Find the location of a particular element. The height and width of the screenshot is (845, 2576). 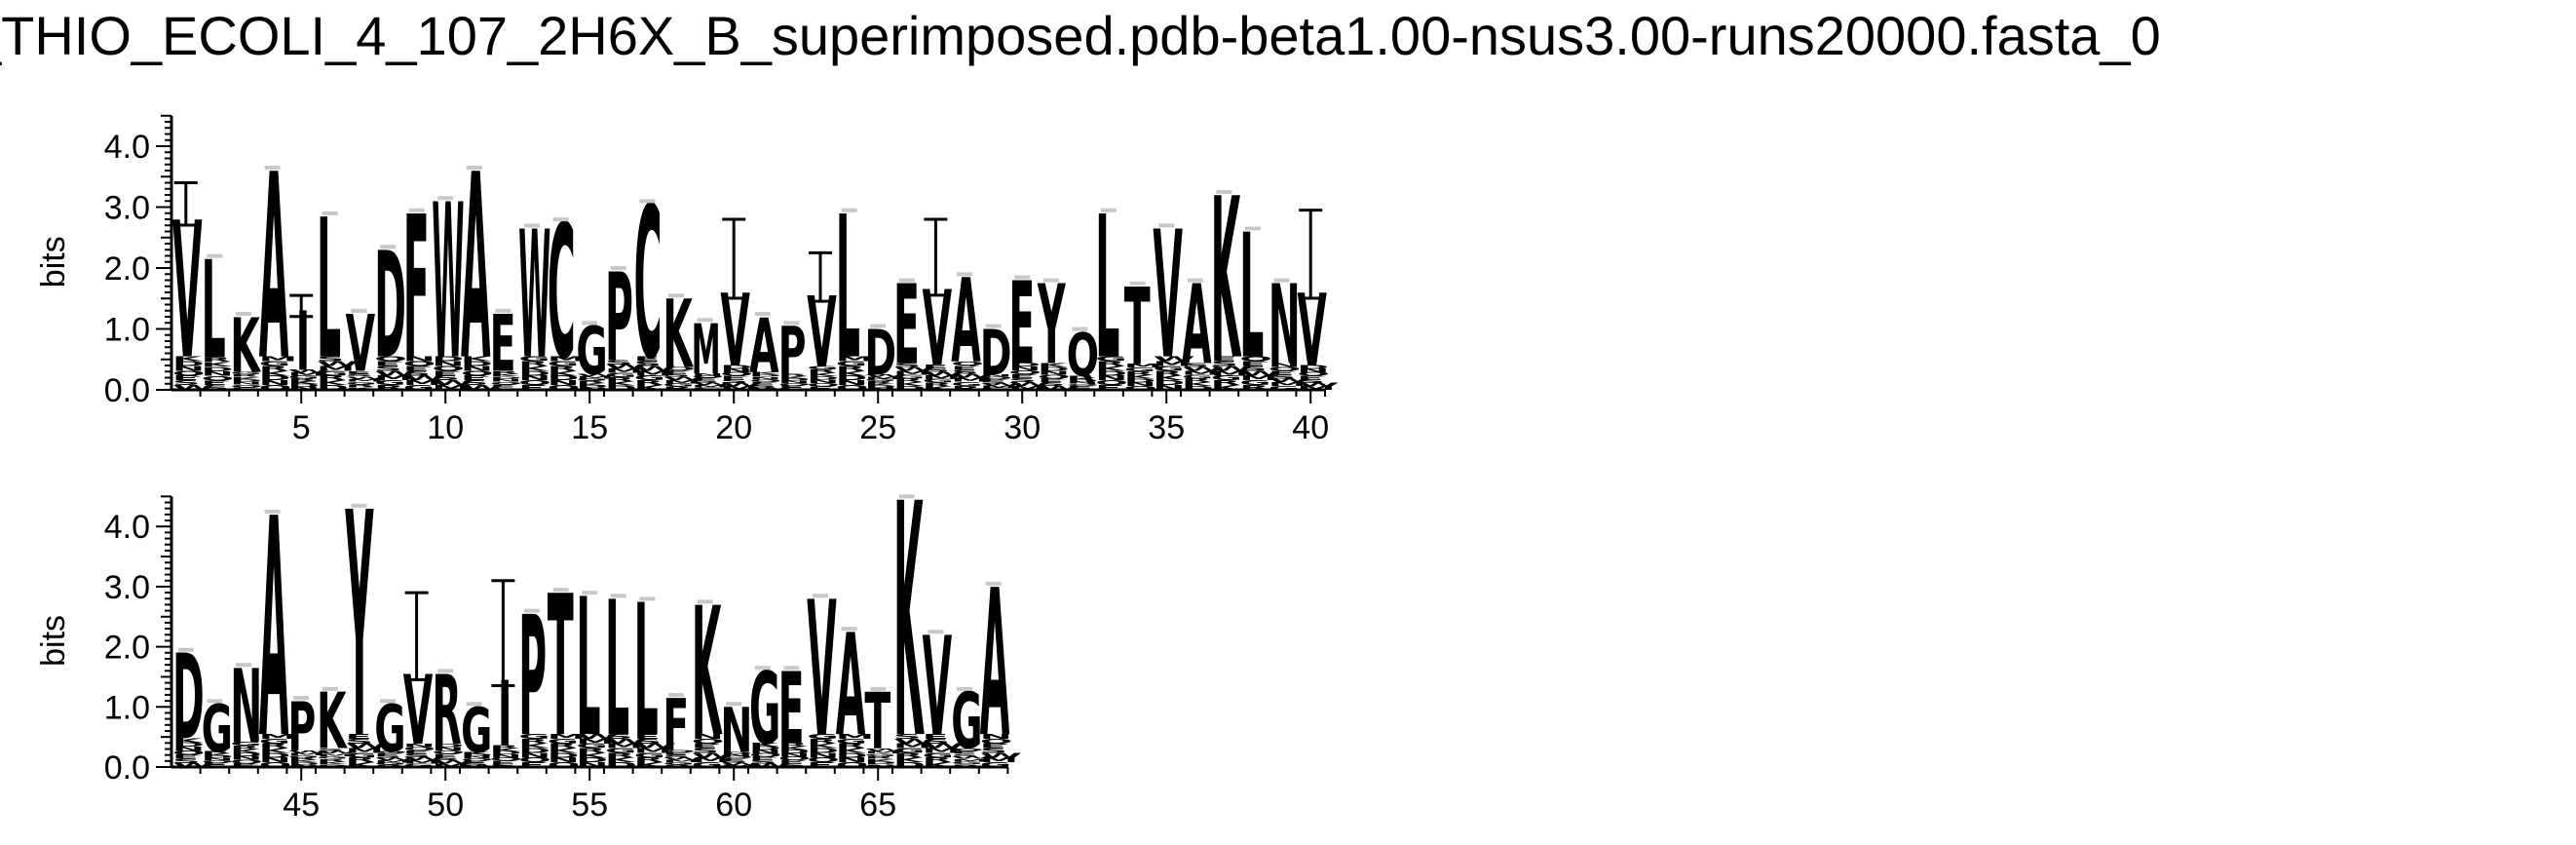

residue-letter-I: I is located at coordinates (505, 714).